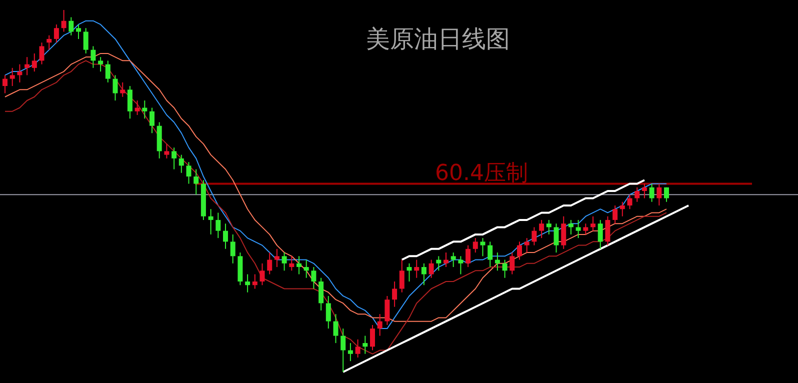  What do you see at coordinates (438, 39) in the screenshot?
I see `text: 美原油日线图` at bounding box center [438, 39].